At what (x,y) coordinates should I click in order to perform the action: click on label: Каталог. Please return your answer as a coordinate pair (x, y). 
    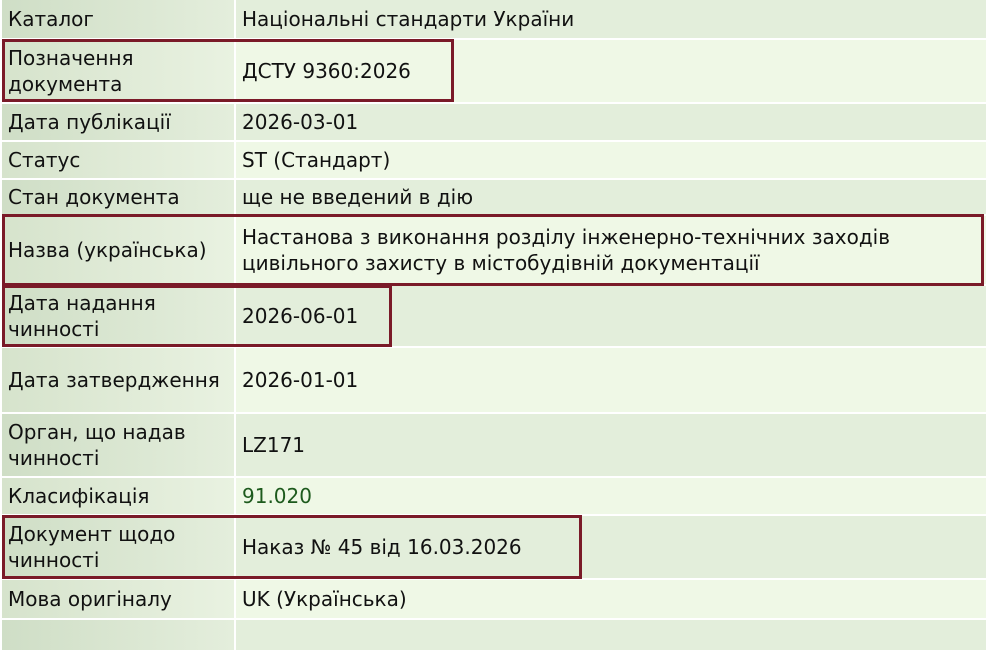
    Looking at the image, I should click on (118, 19).